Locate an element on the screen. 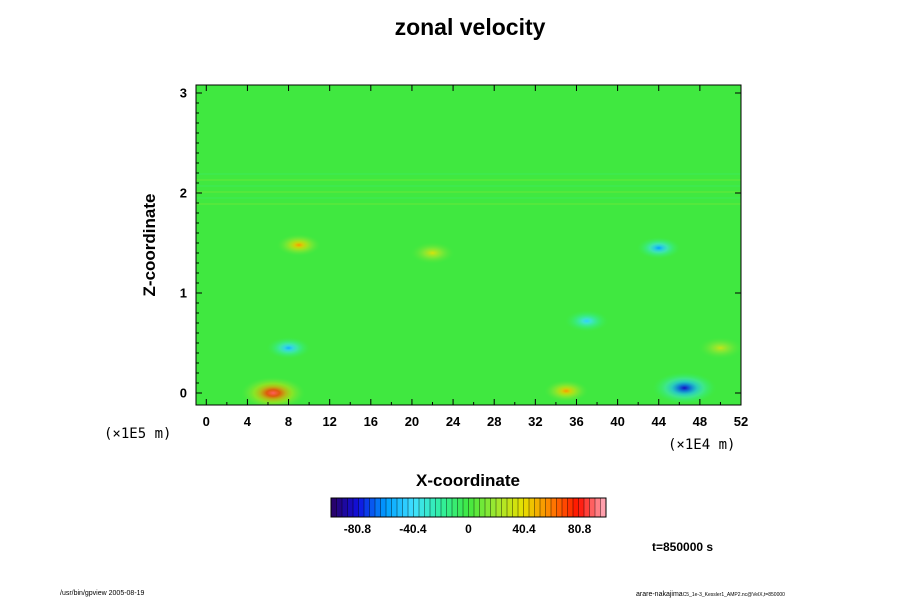 This screenshot has height=600, width=900. y-tick-label: 0 is located at coordinates (183, 393).